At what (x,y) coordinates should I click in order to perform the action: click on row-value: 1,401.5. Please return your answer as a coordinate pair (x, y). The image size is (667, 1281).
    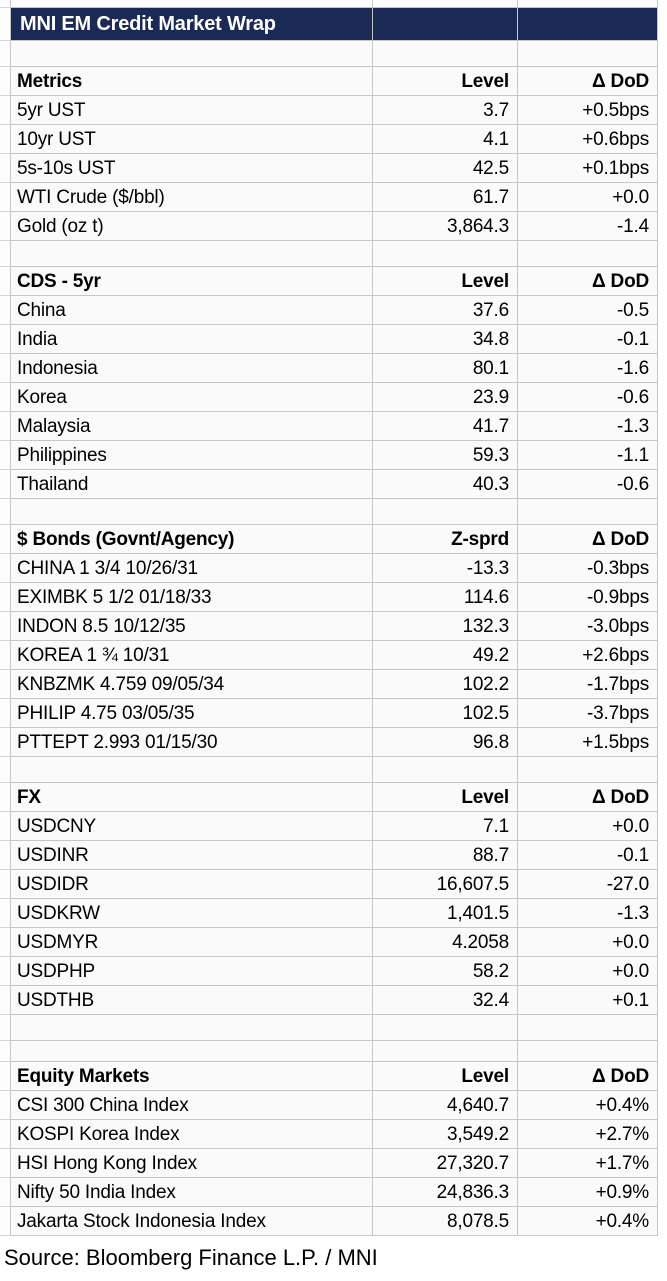
    Looking at the image, I should click on (445, 913).